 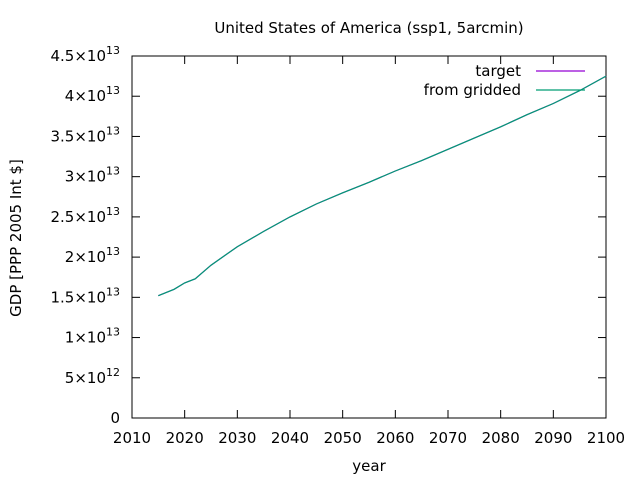 What do you see at coordinates (369, 438) in the screenshot?
I see `x-tick-labels: 2010 2020 2030 2040 2050 2060 2070 2080 2090 2100` at bounding box center [369, 438].